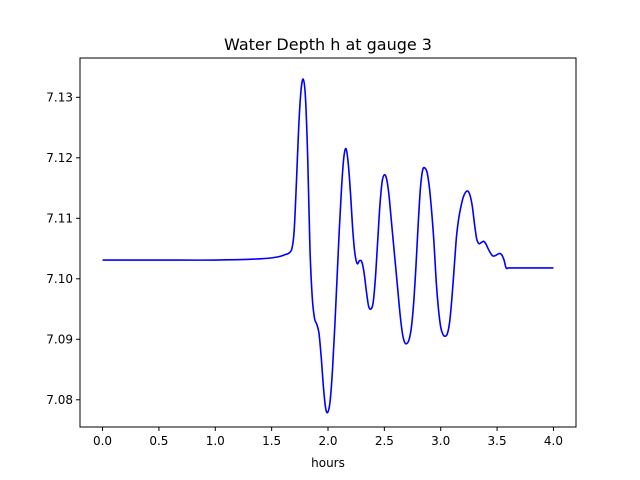  I want to click on x-tick-label: 0.0, so click(102, 441).